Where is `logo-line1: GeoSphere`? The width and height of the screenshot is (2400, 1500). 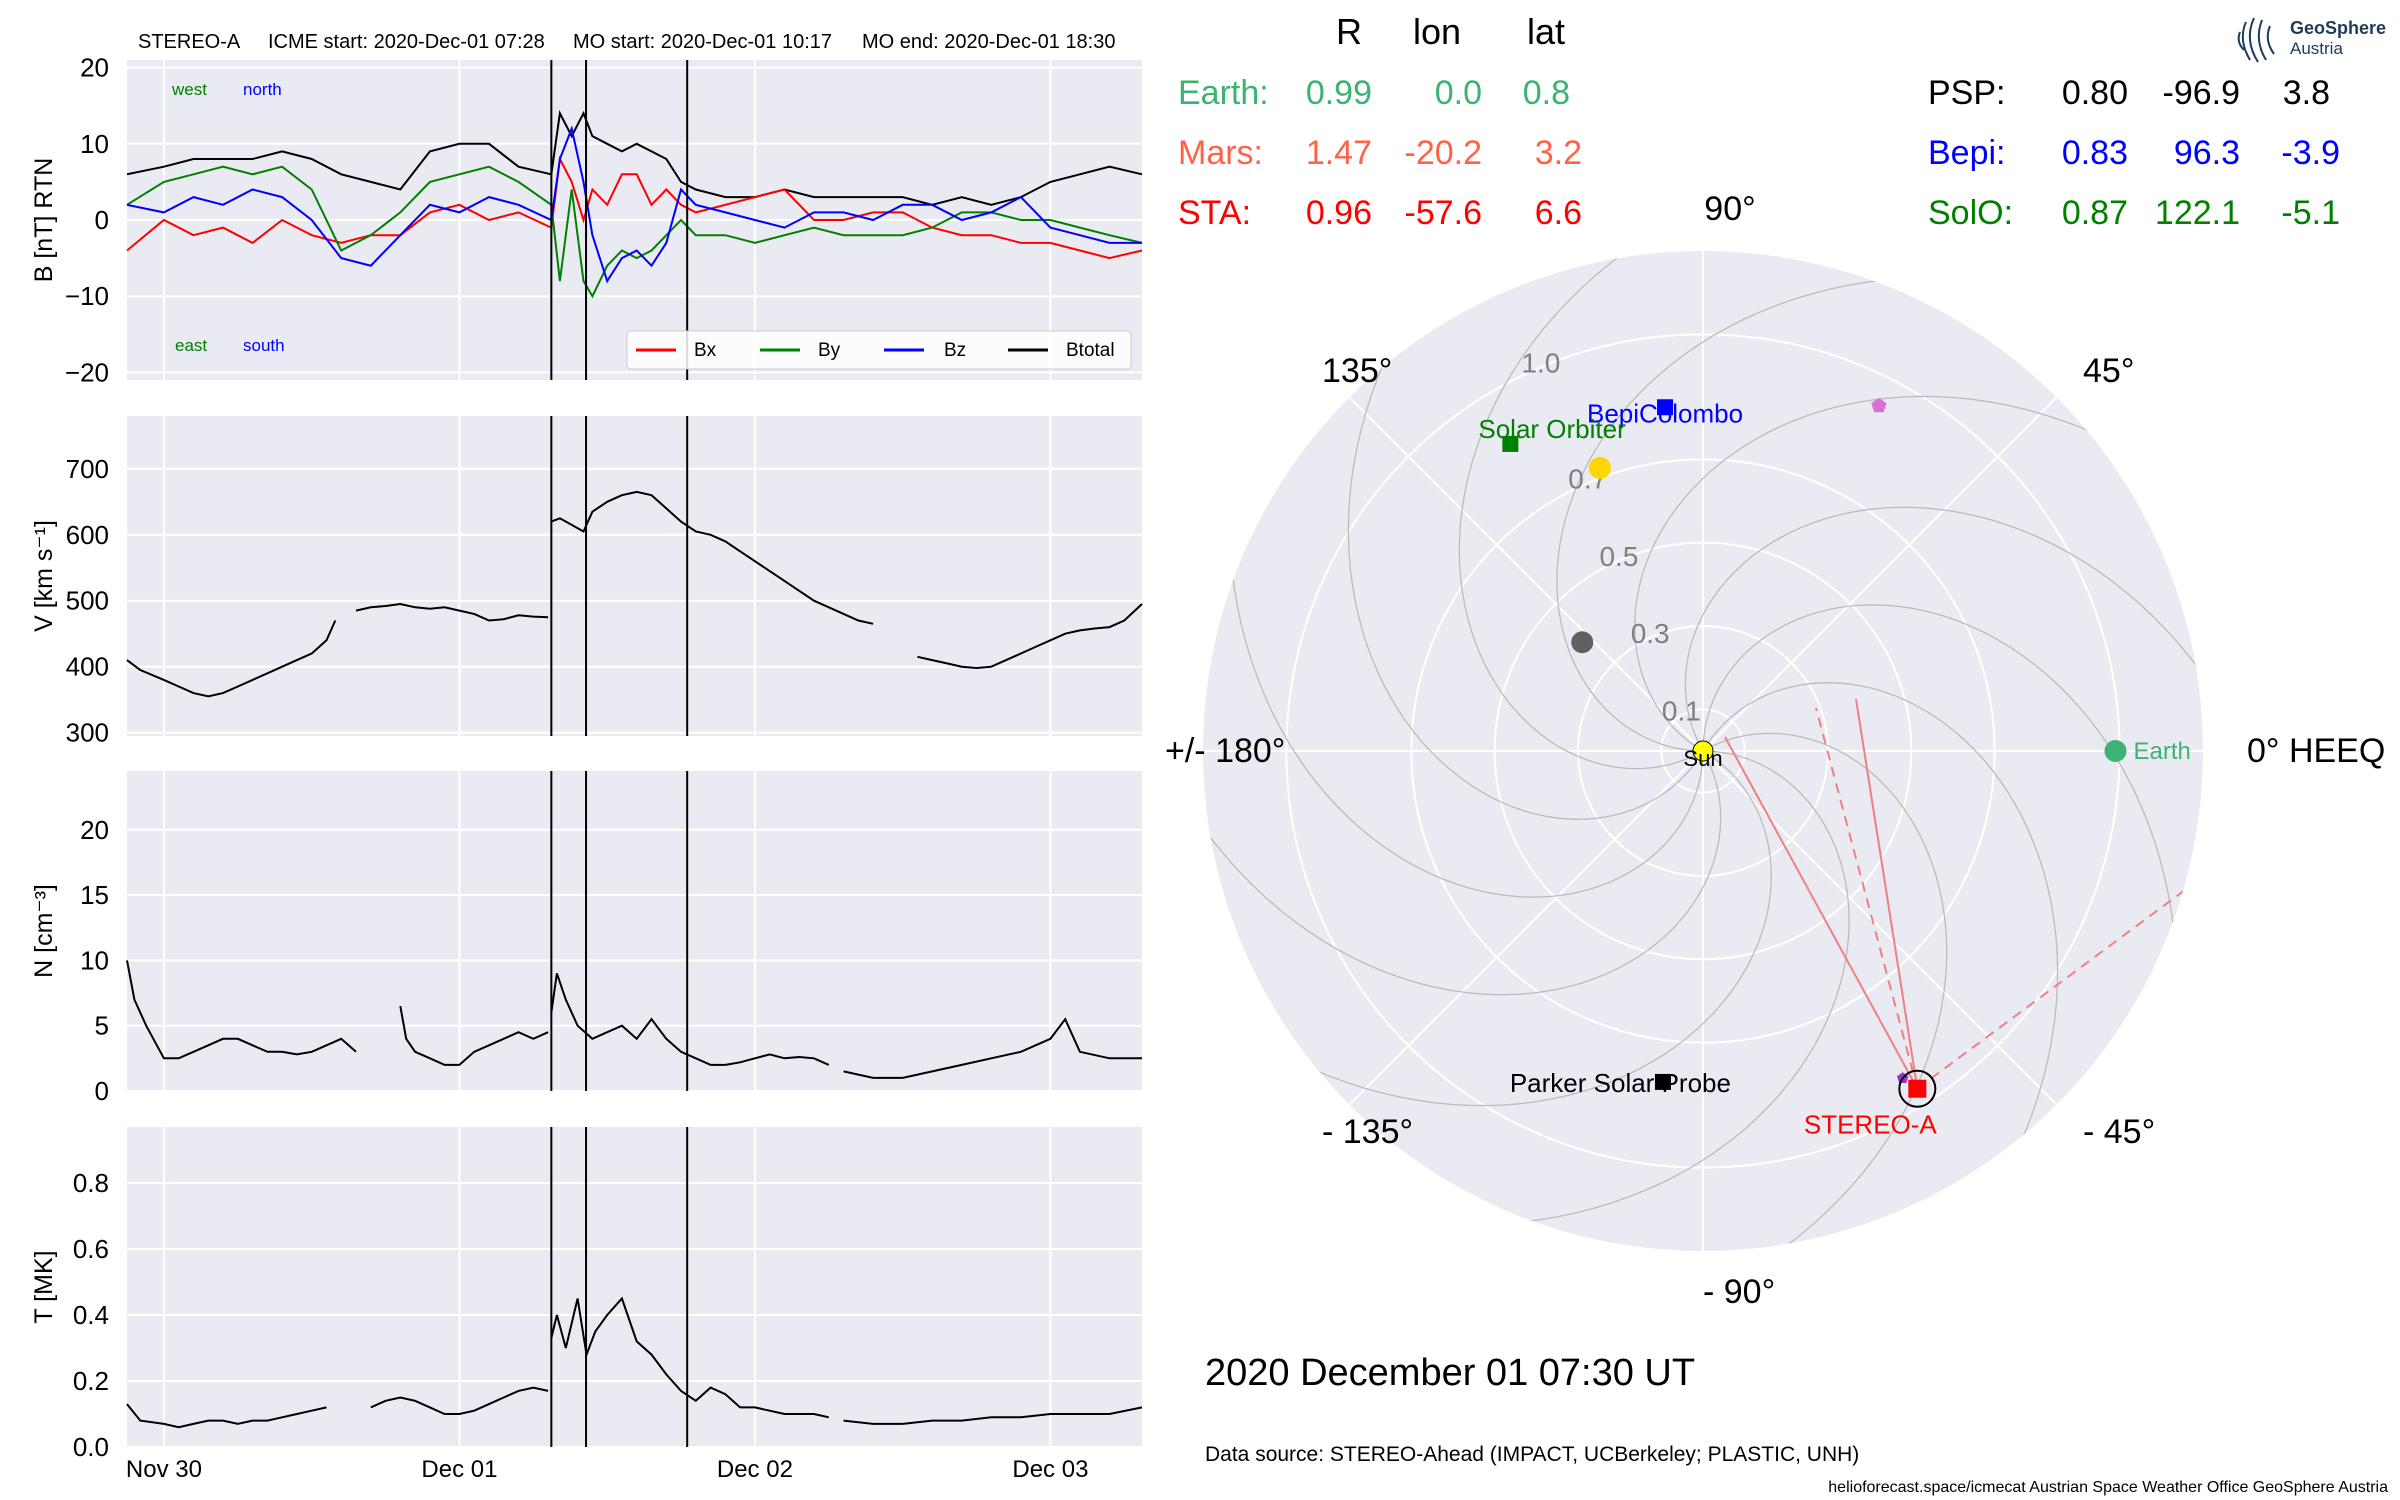 logo-line1: GeoSphere is located at coordinates (2338, 28).